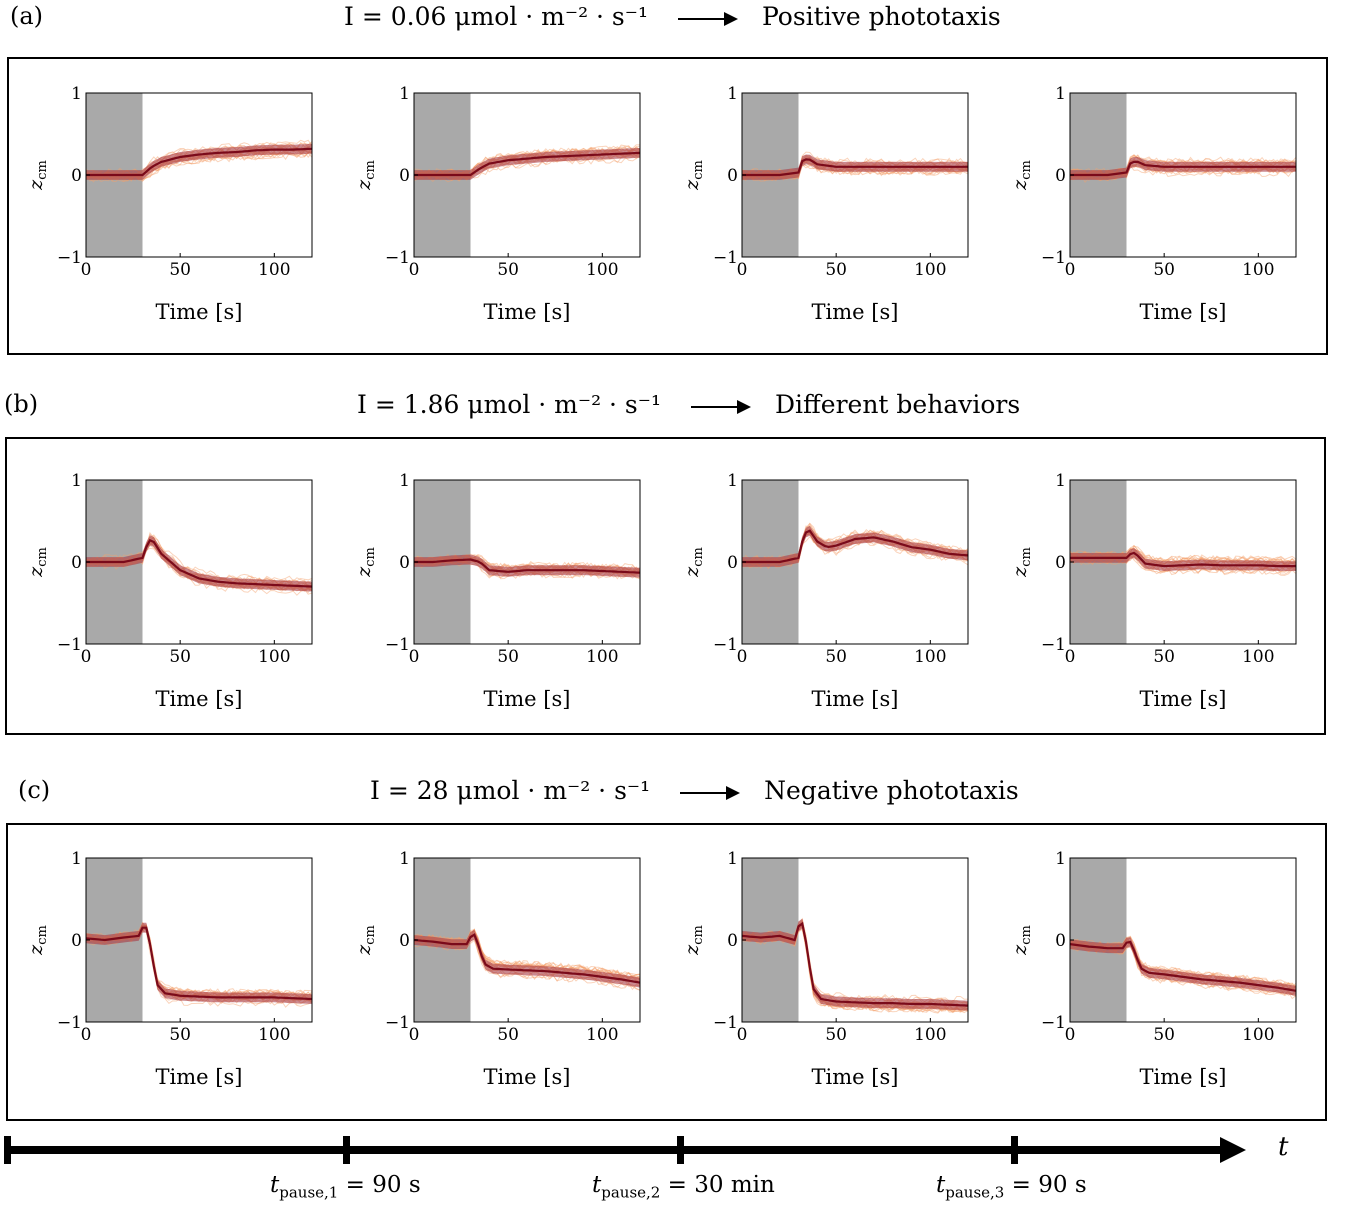 Image resolution: width=1348 pixels, height=1214 pixels. What do you see at coordinates (683, 1187) in the screenshot?
I see `timeline-pause-2: tpause,2 = 30 min` at bounding box center [683, 1187].